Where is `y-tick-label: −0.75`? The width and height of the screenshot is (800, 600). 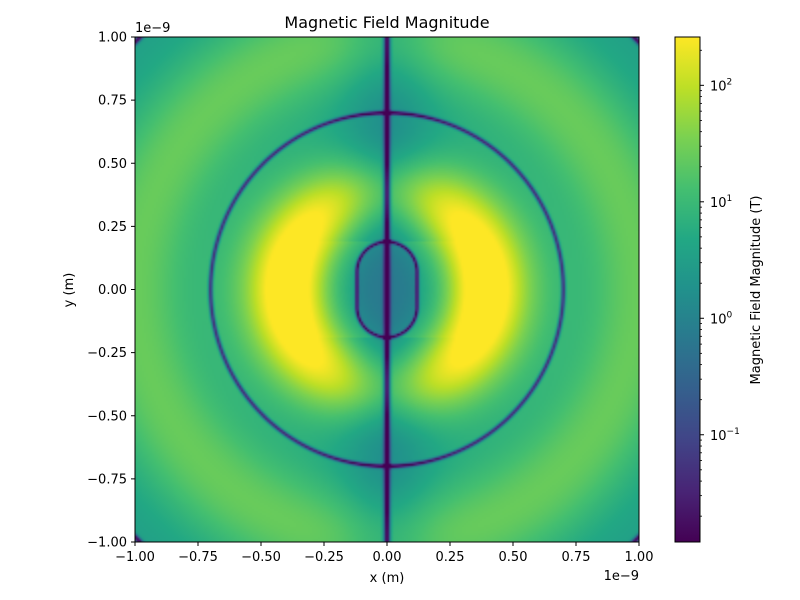 y-tick-label: −0.75 is located at coordinates (107, 479).